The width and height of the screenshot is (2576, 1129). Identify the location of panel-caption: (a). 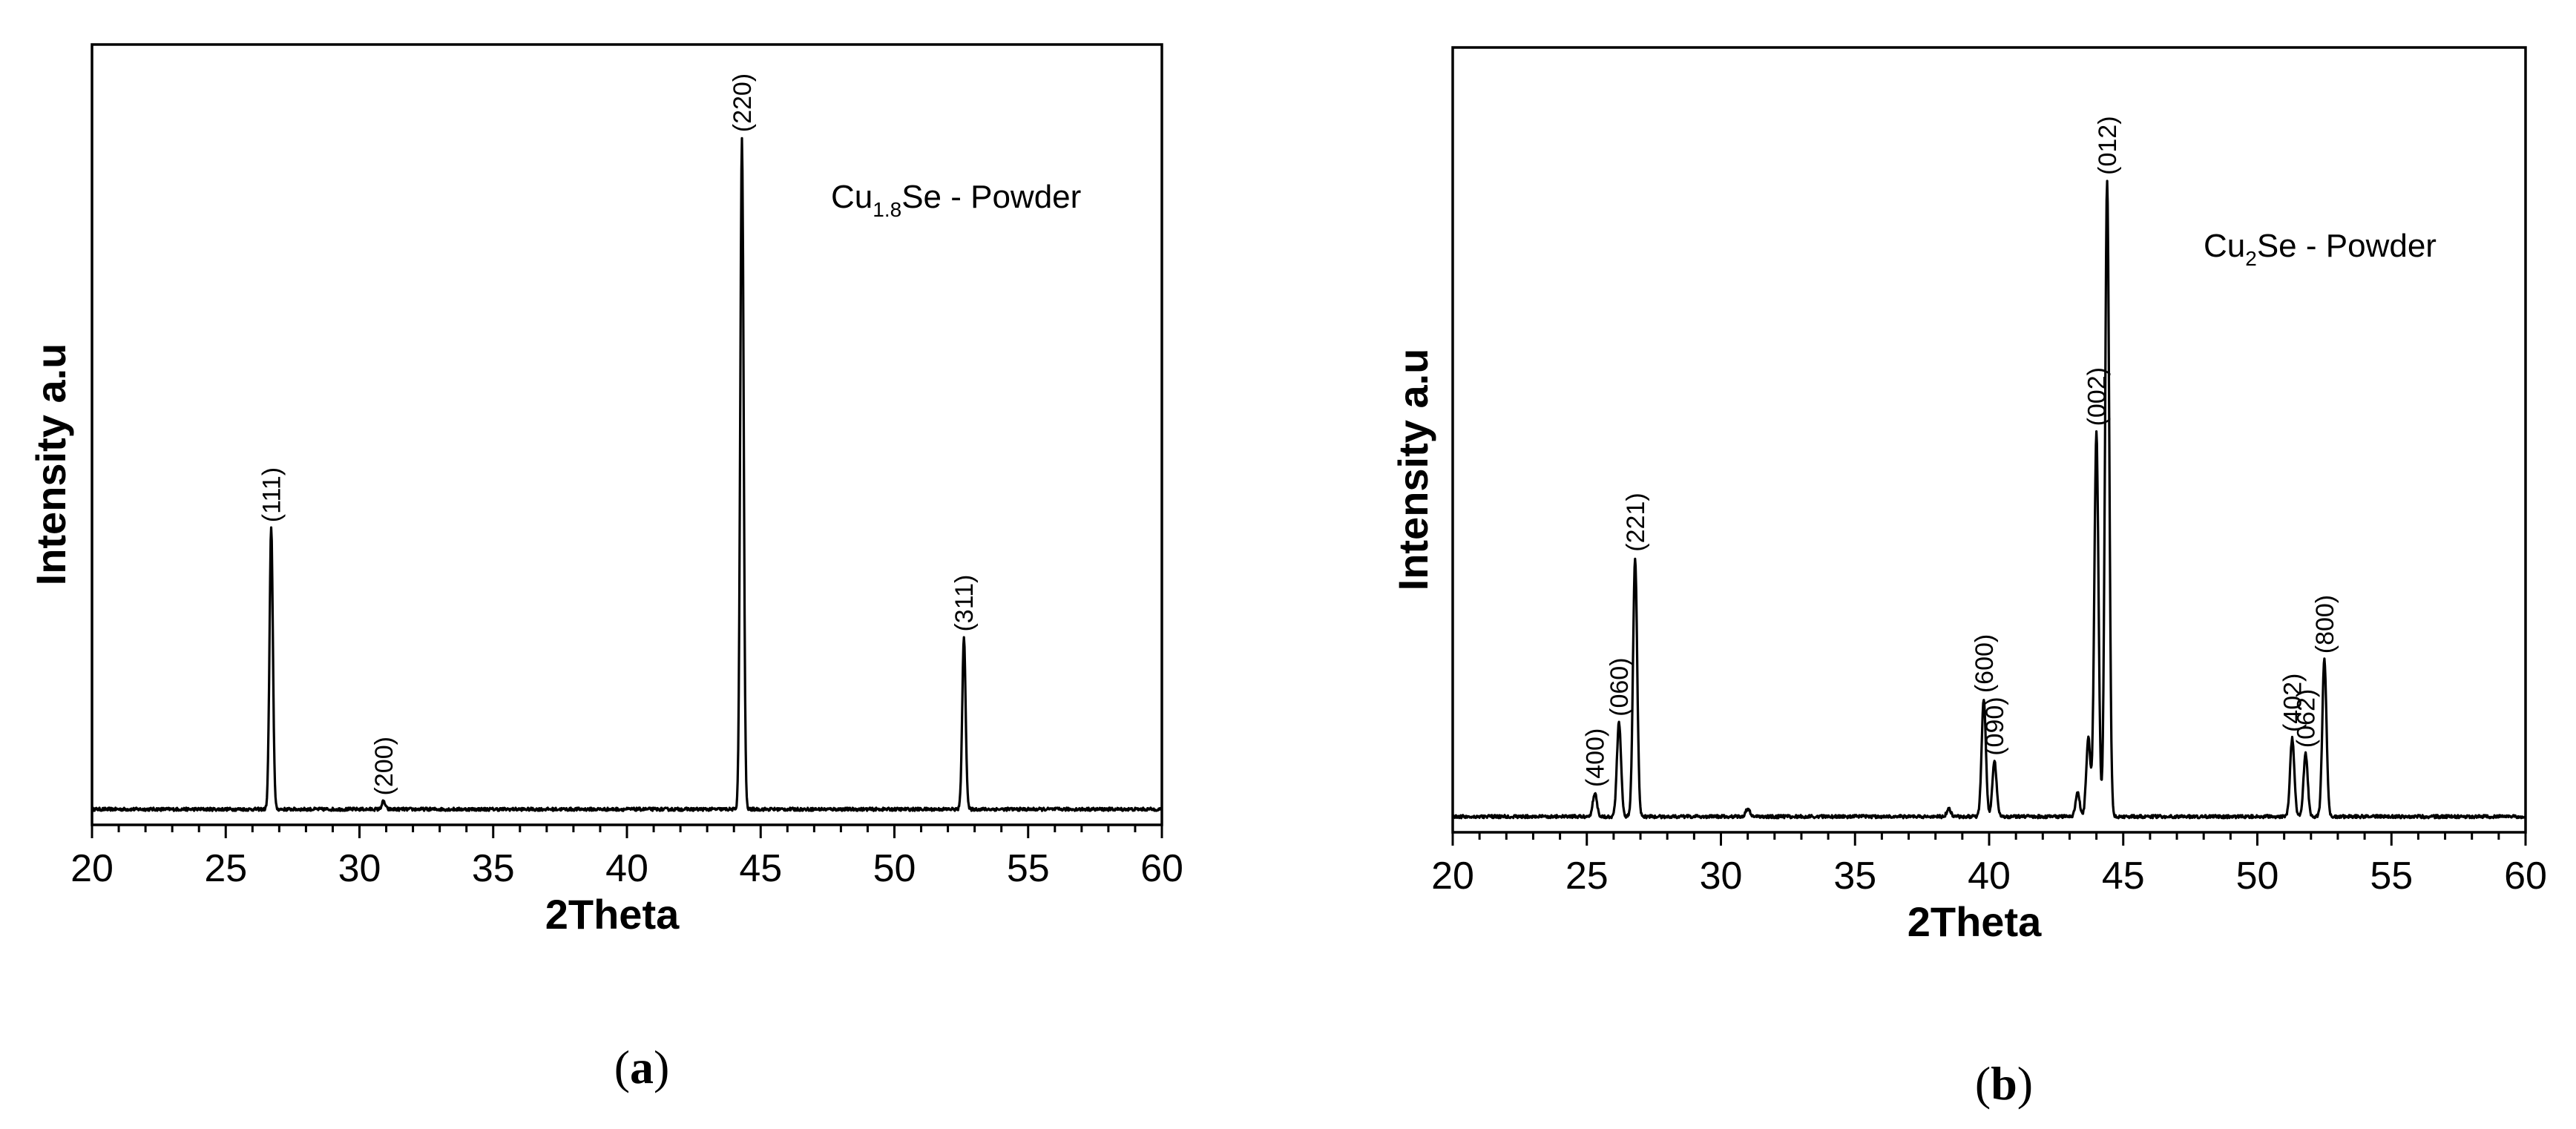
(642, 1067).